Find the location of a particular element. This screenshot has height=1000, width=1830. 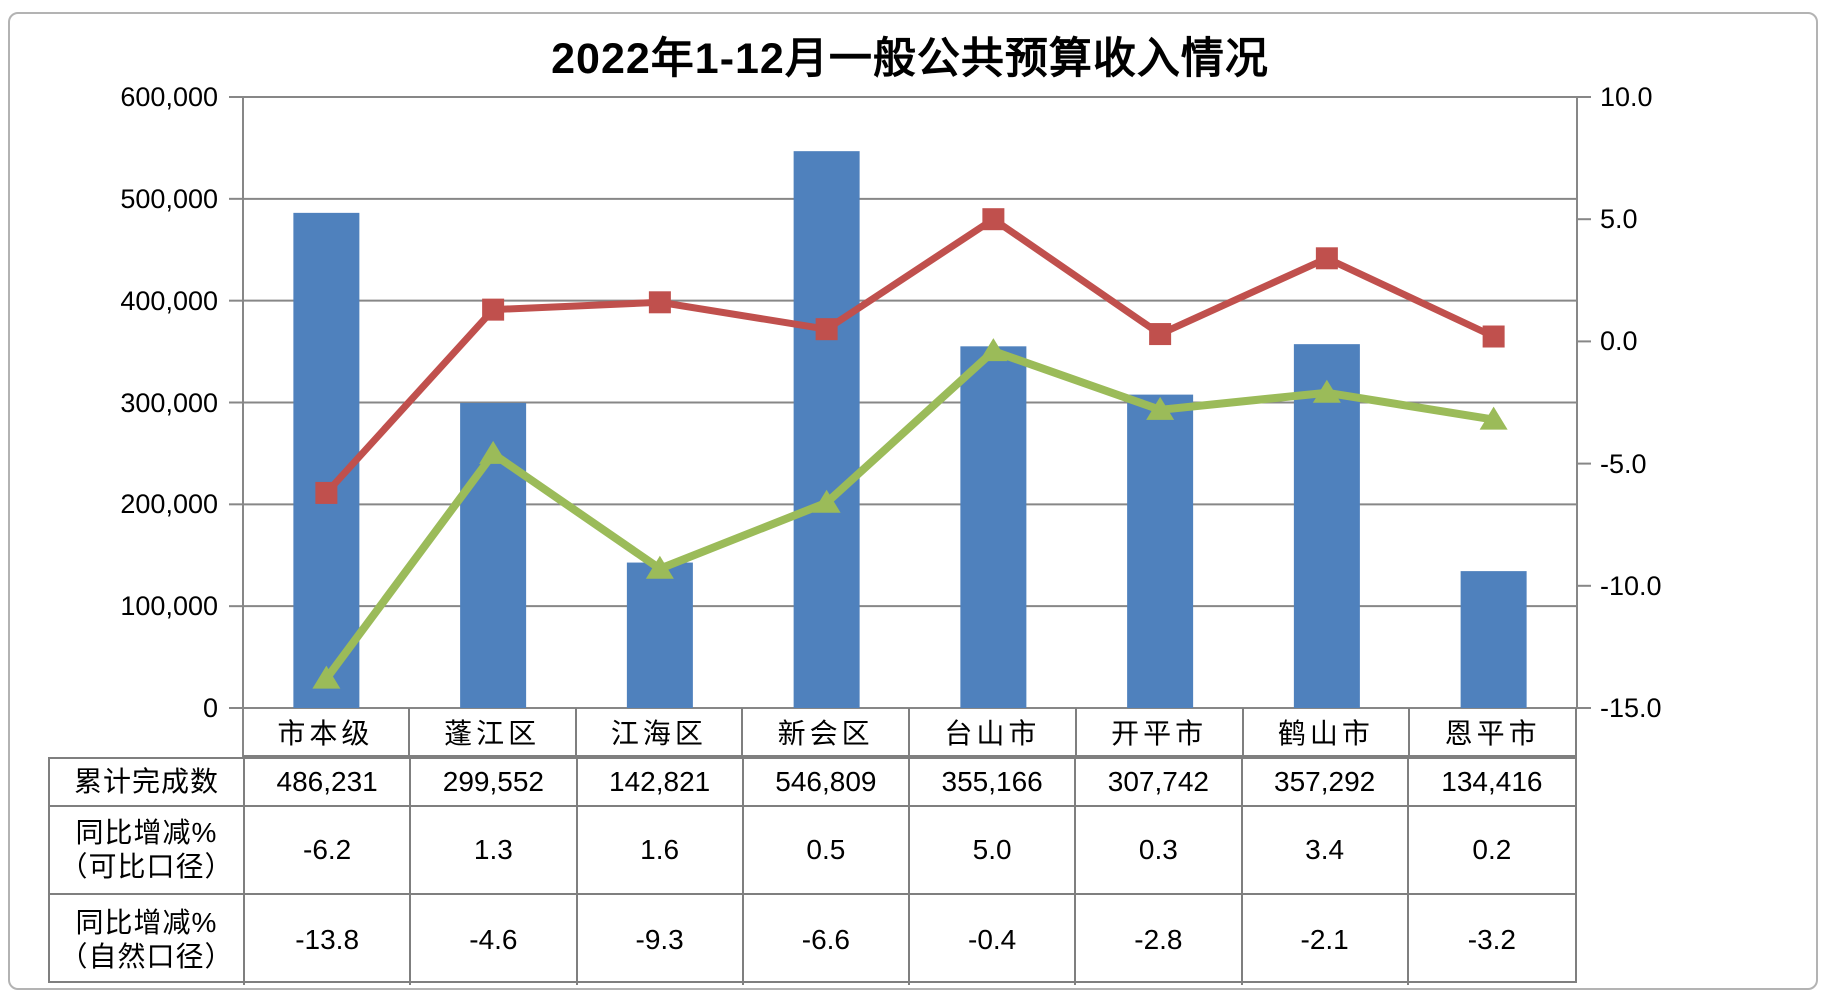

table-value-cell: -13.8 is located at coordinates (328, 940).